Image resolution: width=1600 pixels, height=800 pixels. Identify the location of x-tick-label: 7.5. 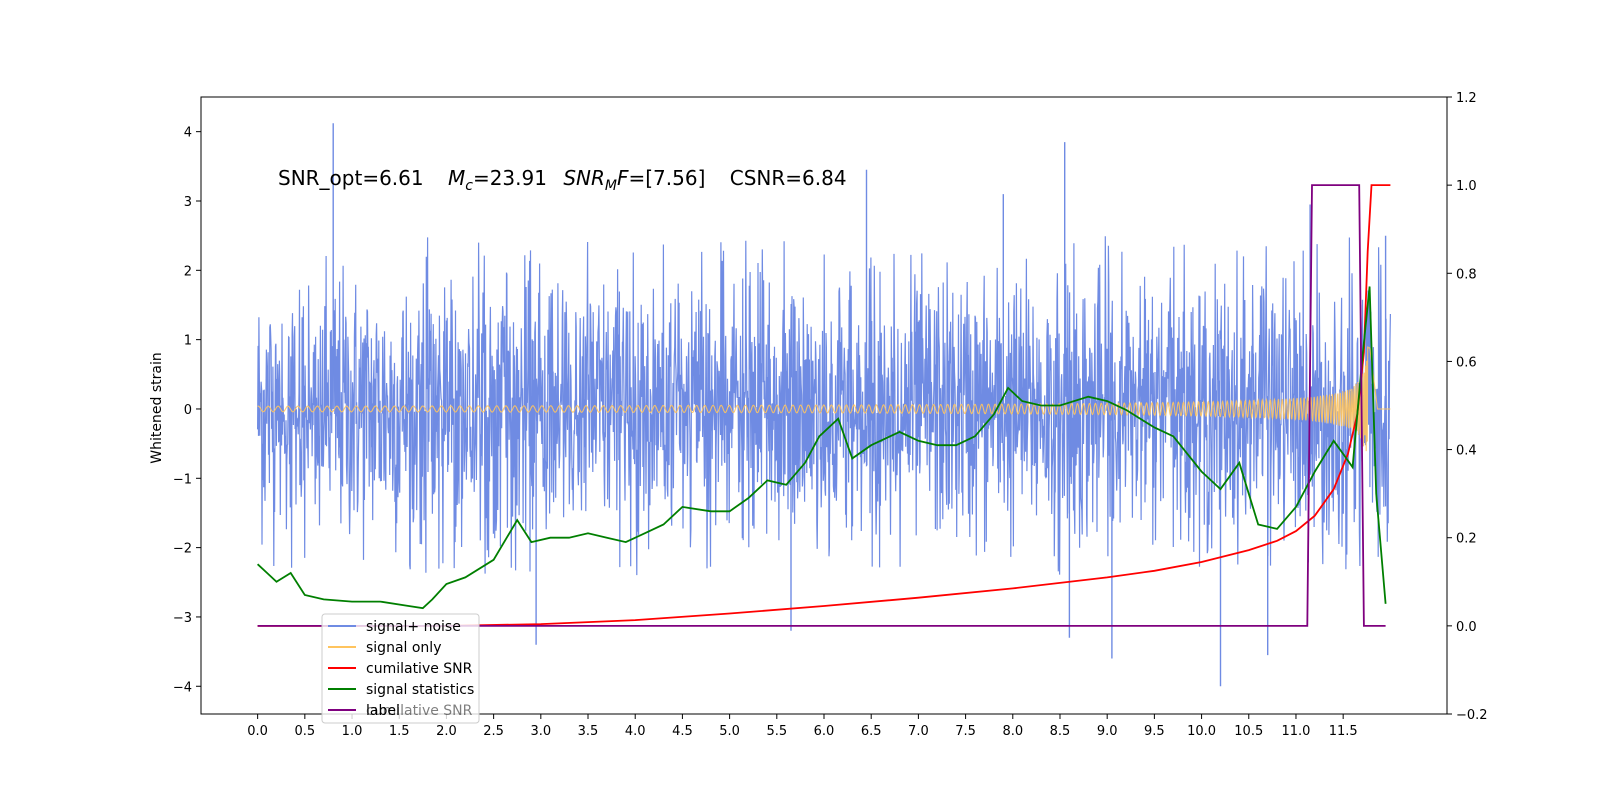
(965, 731).